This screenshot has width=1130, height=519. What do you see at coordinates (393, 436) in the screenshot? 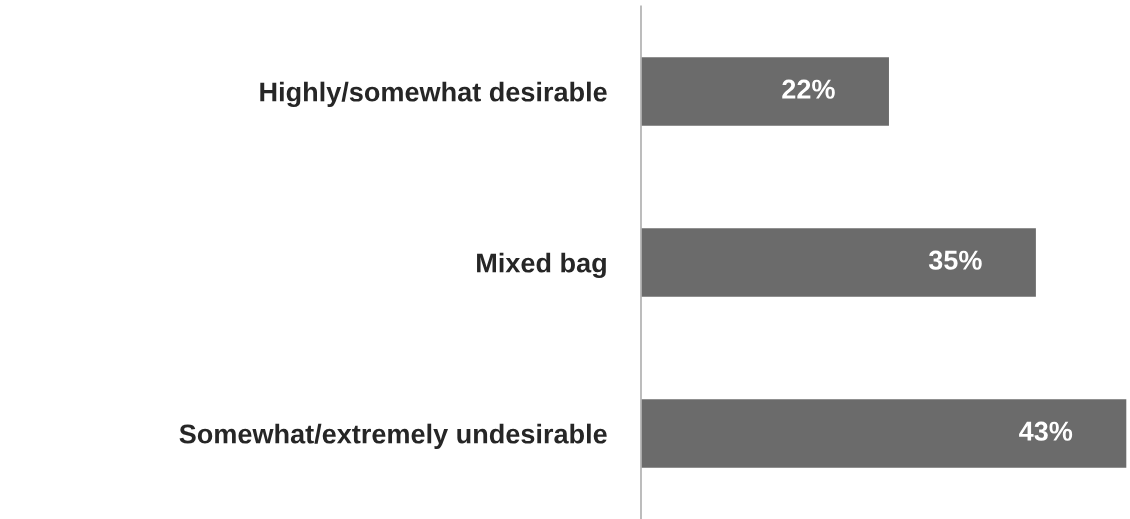
I see `y-tick-label: Somewhat/extremely undesirable` at bounding box center [393, 436].